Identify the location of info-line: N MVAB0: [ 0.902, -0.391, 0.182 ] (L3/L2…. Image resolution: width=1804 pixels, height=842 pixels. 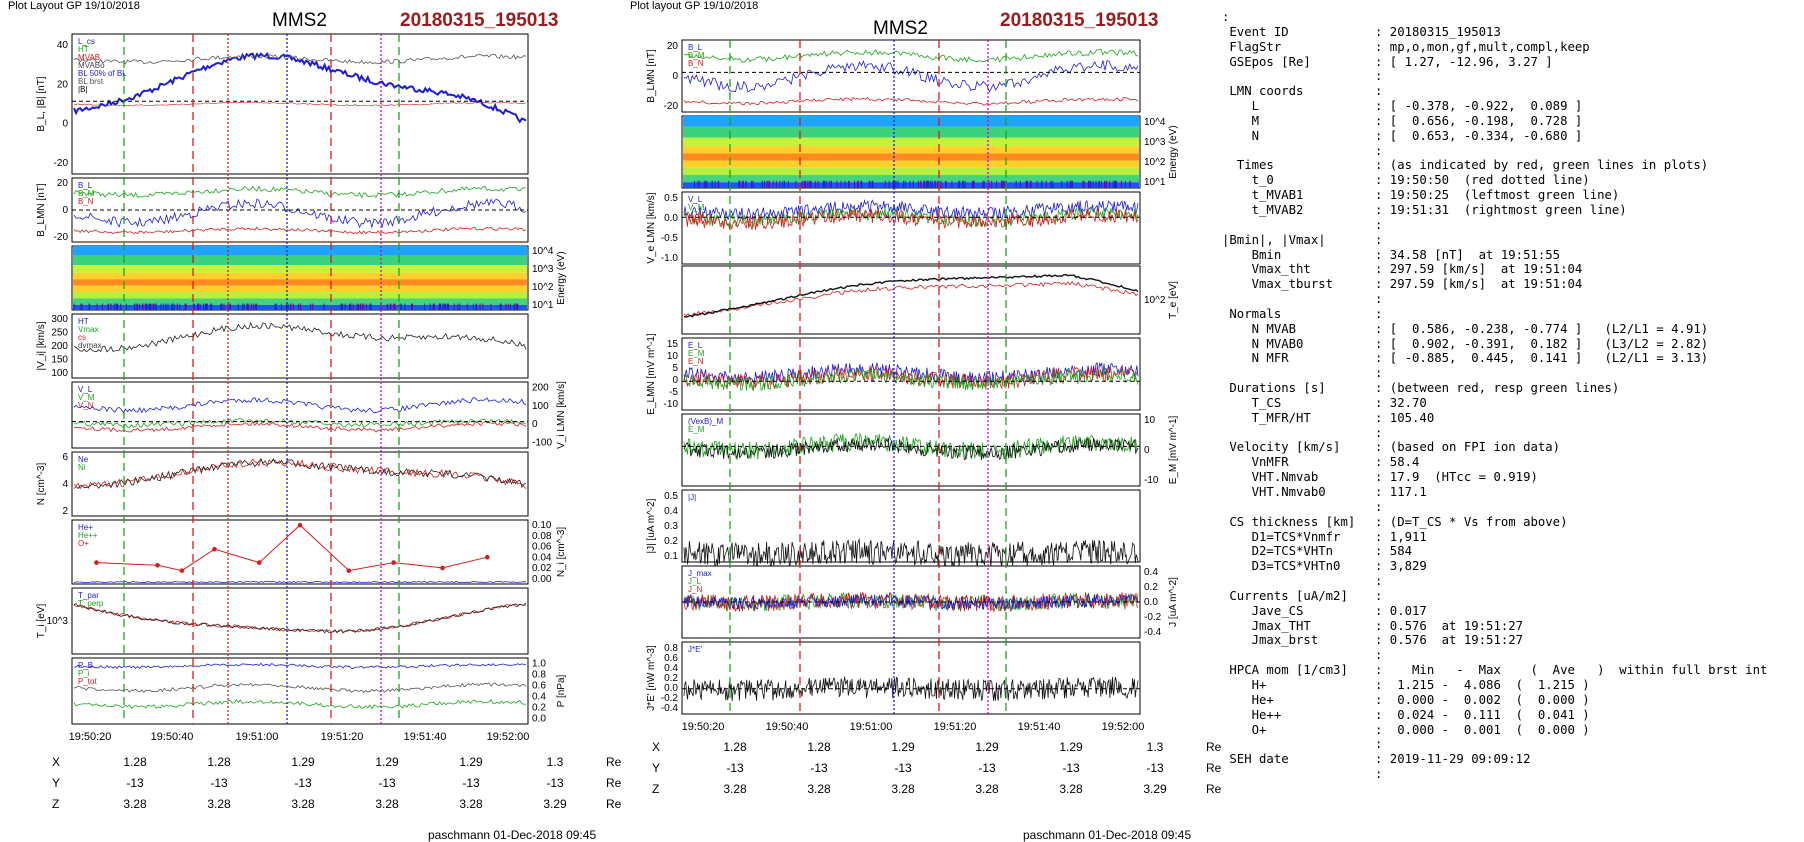
(1494, 344).